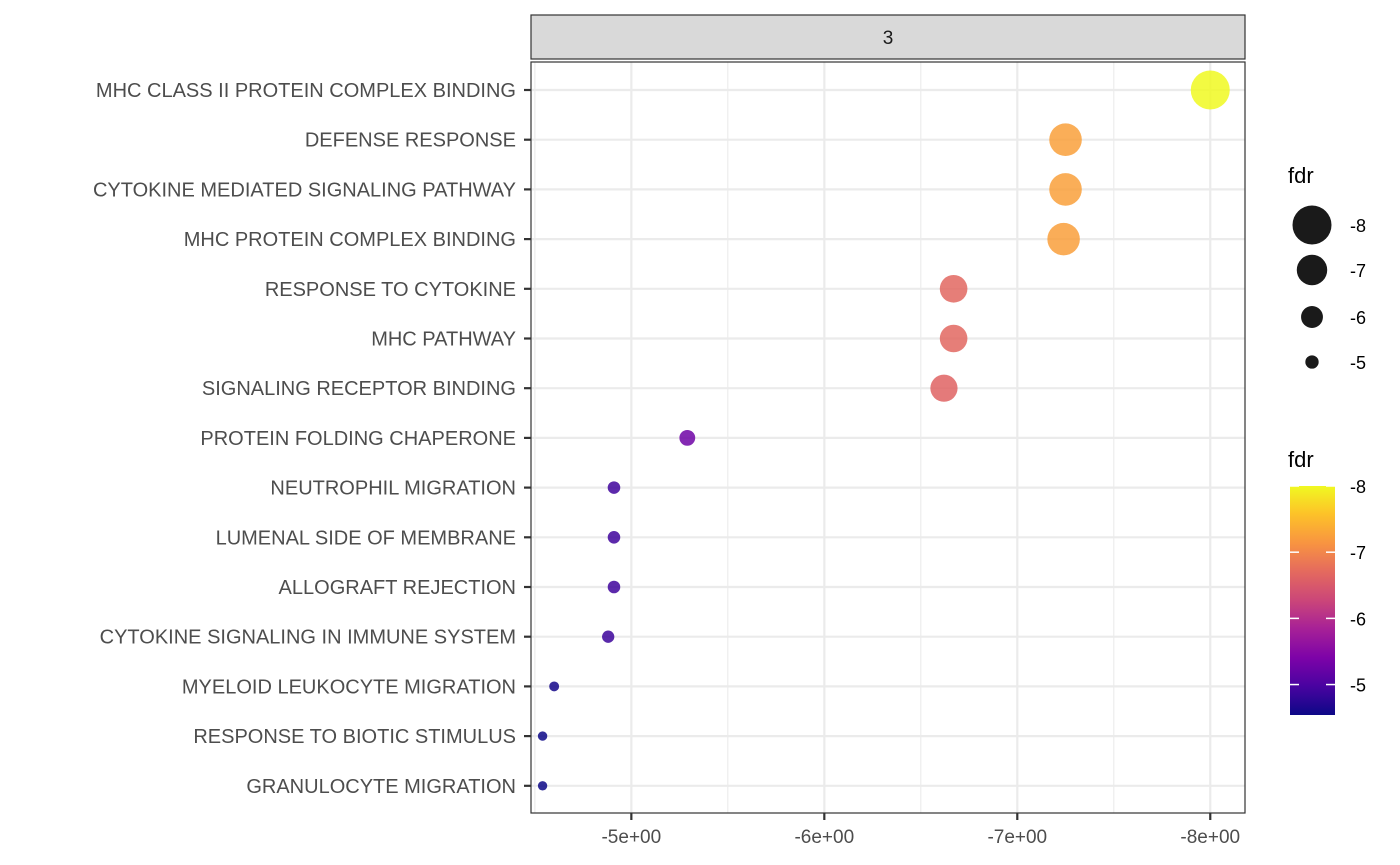  Describe the element at coordinates (1210, 837) in the screenshot. I see `x-tick-label: -8e+00` at that location.